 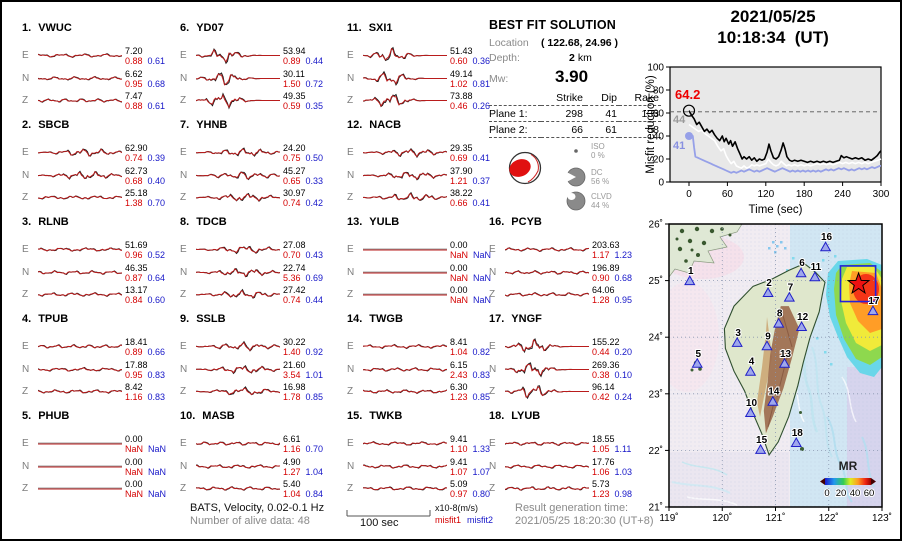 What do you see at coordinates (623, 277) in the screenshot?
I see `misfit2-value: 0.68` at bounding box center [623, 277].